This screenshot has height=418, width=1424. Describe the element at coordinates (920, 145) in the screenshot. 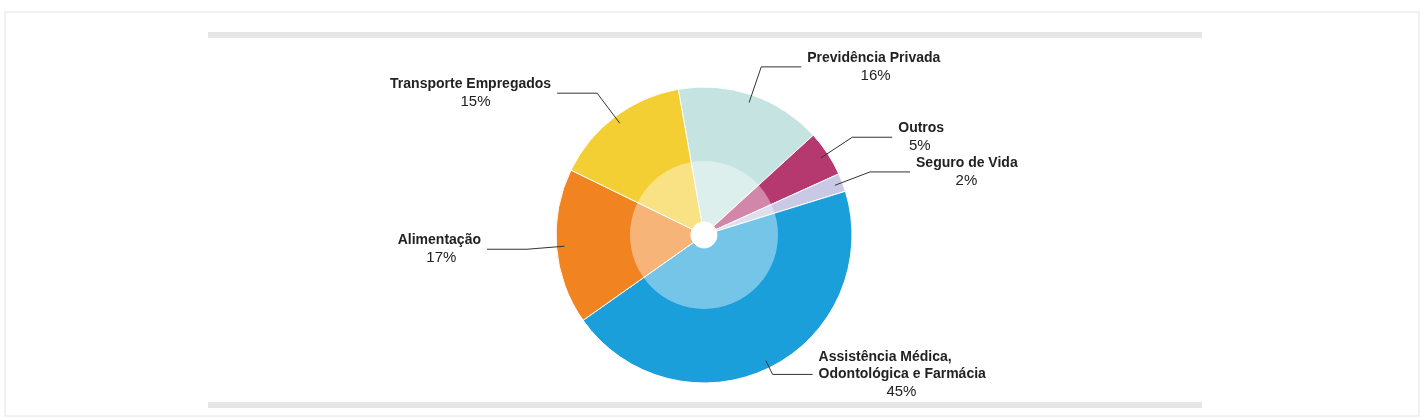

I see `data-label: 5%` at that location.